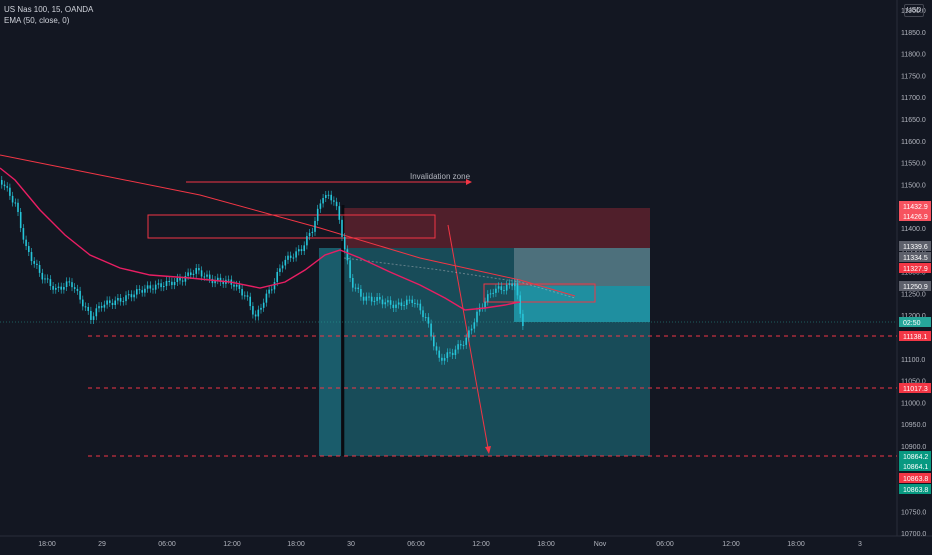  I want to click on price-tag-text: 11334.5, so click(915, 258).